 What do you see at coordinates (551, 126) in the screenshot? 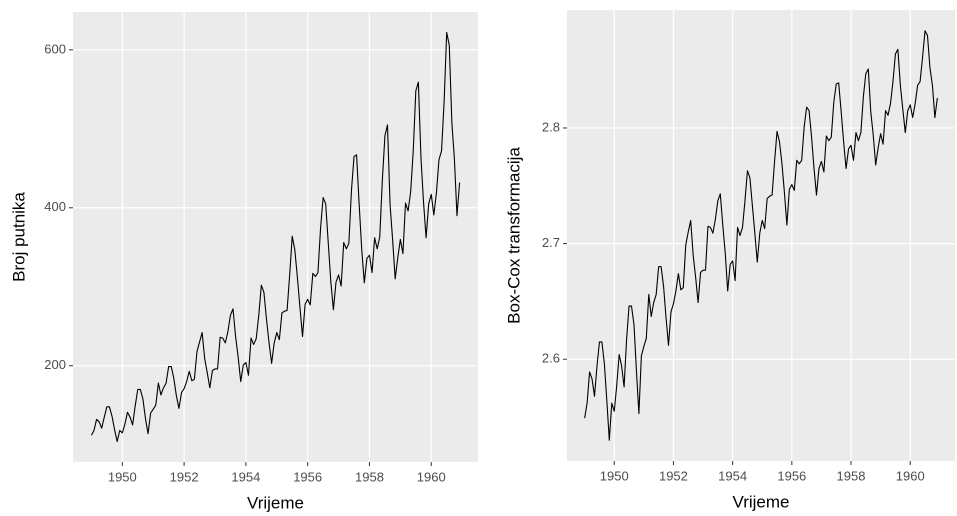
I see `y-tick-label: 2.8` at bounding box center [551, 126].